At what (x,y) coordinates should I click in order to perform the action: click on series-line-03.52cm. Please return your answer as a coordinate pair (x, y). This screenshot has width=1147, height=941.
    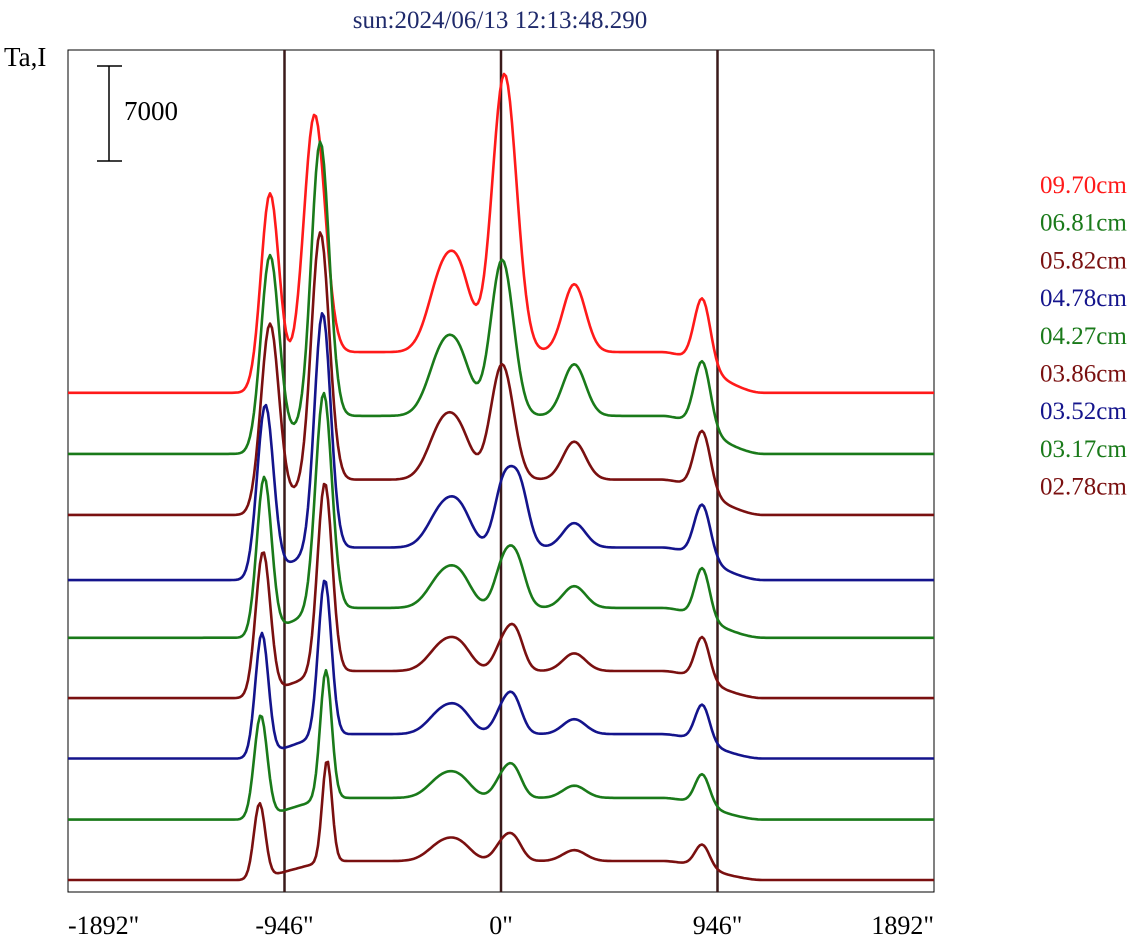
    Looking at the image, I should click on (501, 669).